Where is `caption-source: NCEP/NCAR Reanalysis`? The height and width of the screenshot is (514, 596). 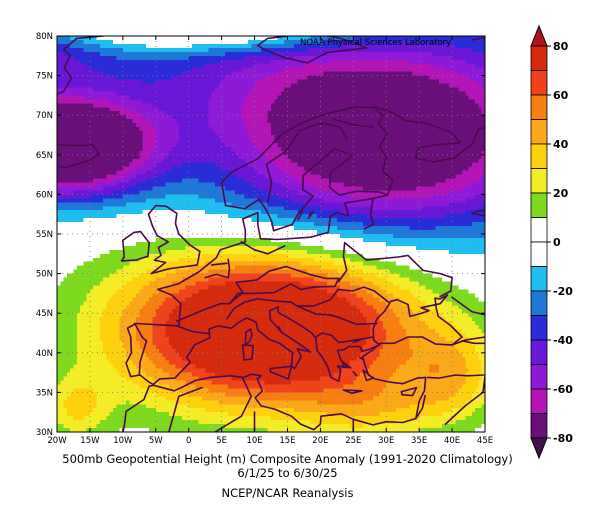 caption-source: NCEP/NCAR Reanalysis is located at coordinates (287, 493).